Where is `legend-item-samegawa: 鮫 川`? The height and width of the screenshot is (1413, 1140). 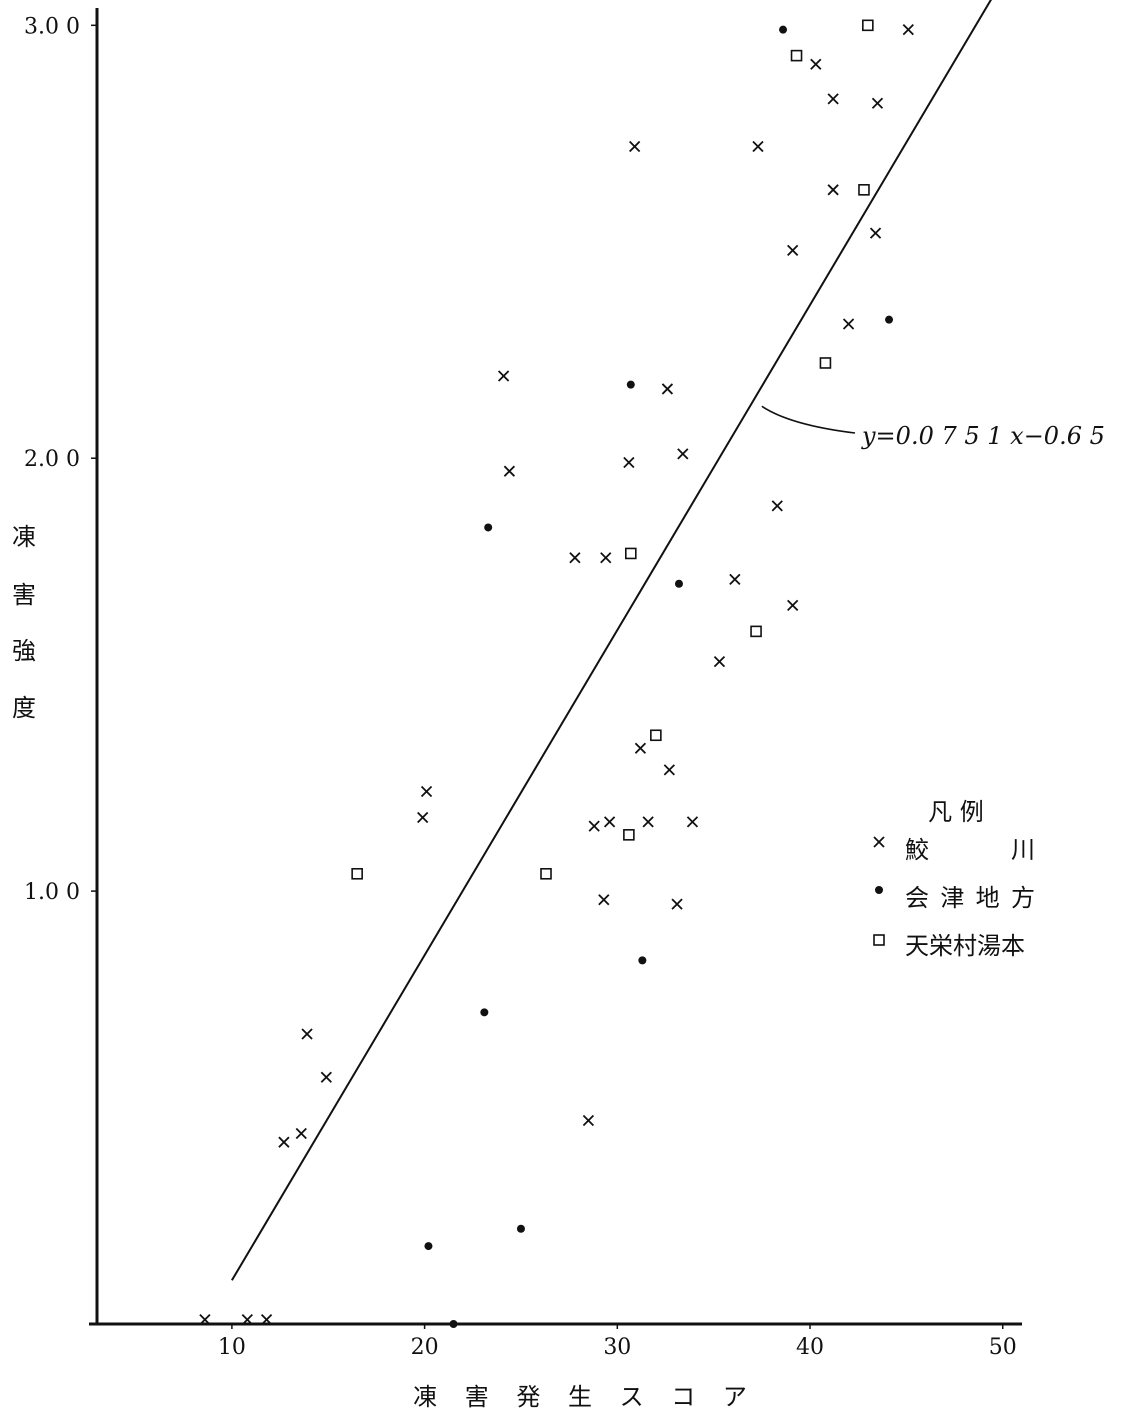 legend-item-samegawa: 鮫 川 is located at coordinates (954, 850).